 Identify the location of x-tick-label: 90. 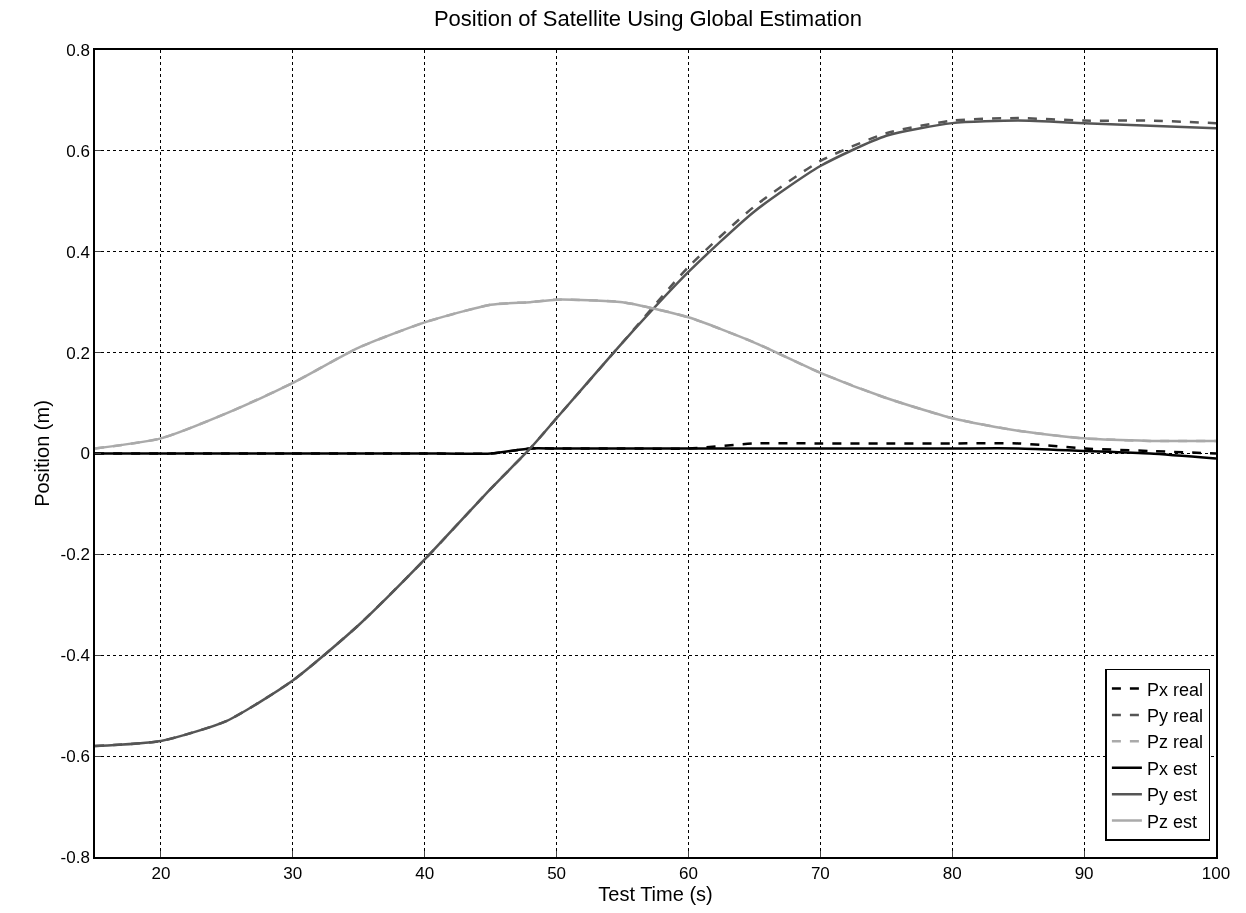
(1084, 874).